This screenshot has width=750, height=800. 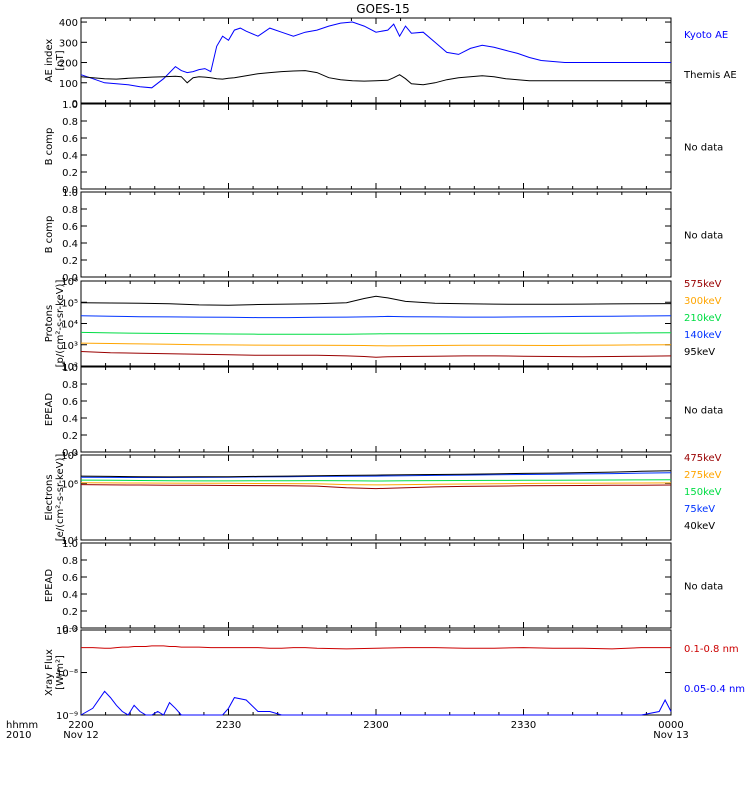 I want to click on x-tick-label: 2330, so click(x=523, y=725).